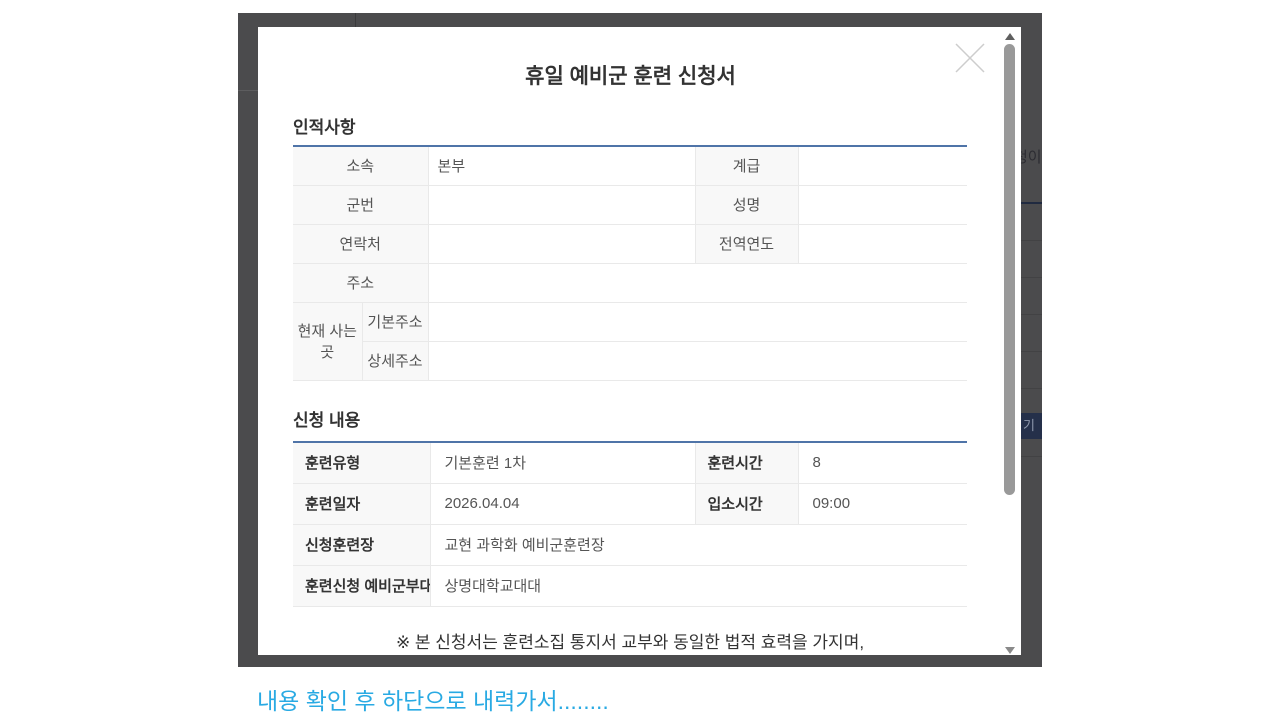 The width and height of the screenshot is (1280, 720). Describe the element at coordinates (630, 642) in the screenshot. I see `legal-note: ※ 본 신청서는 훈련소집 통지서 교부와 동일한 법적 효력을 가지며,` at that location.